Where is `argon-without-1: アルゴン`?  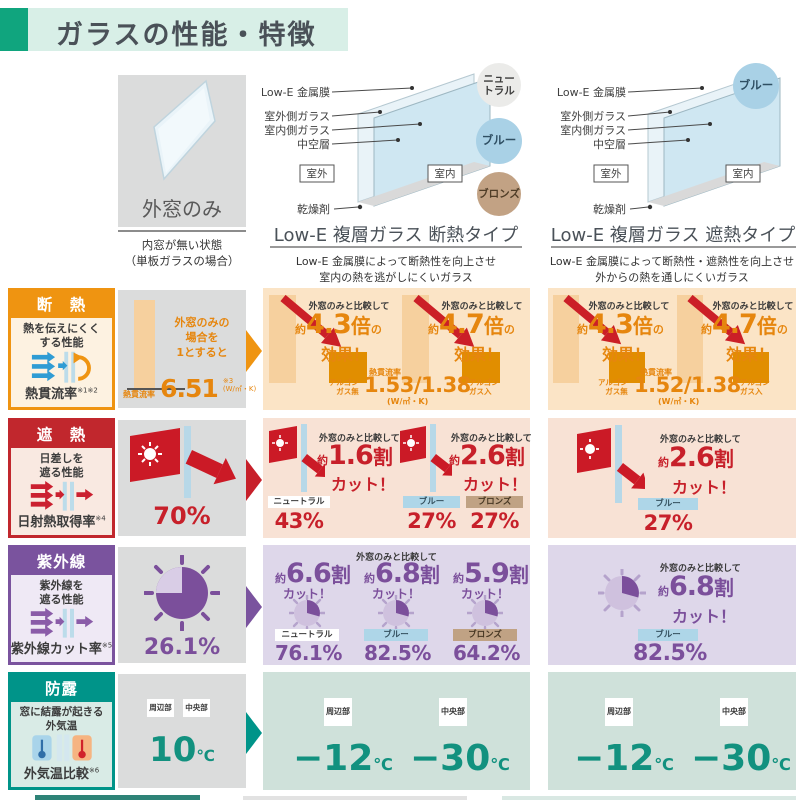
argon-without-1: アルゴン is located at coordinates (344, 382).